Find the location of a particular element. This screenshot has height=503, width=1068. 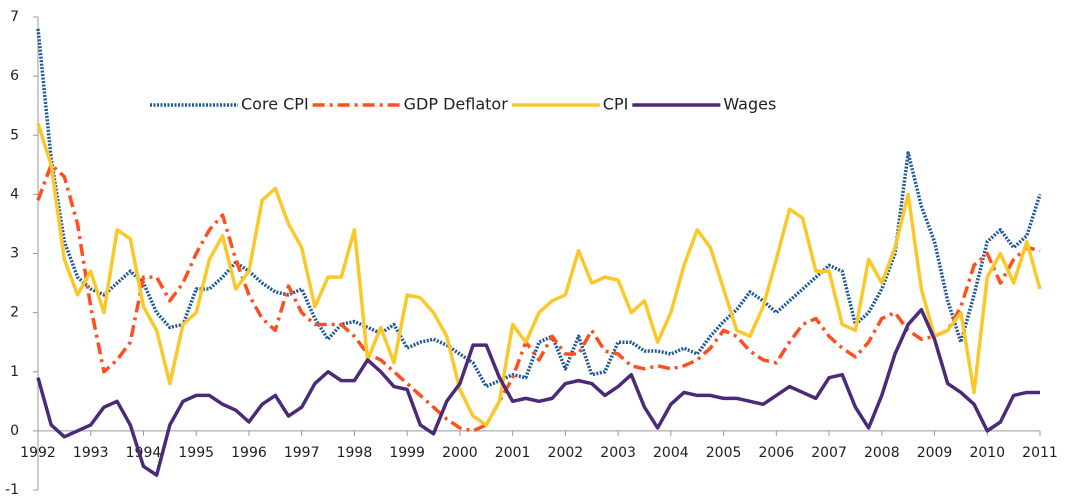

x-tick-label: 2009 is located at coordinates (935, 453).